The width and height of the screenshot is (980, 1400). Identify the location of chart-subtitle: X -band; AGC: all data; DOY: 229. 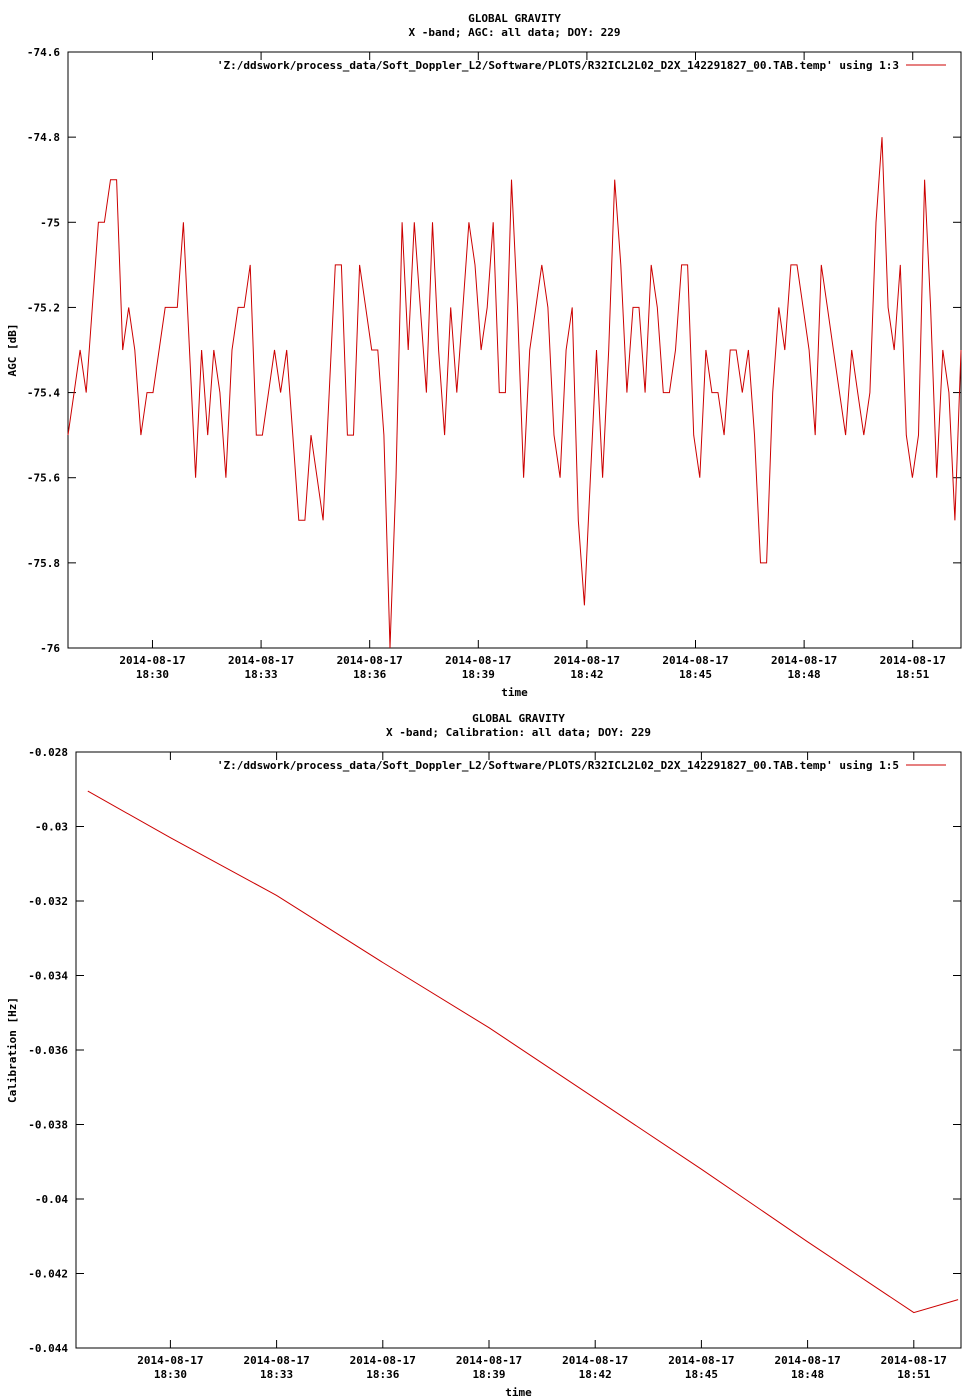
(515, 32).